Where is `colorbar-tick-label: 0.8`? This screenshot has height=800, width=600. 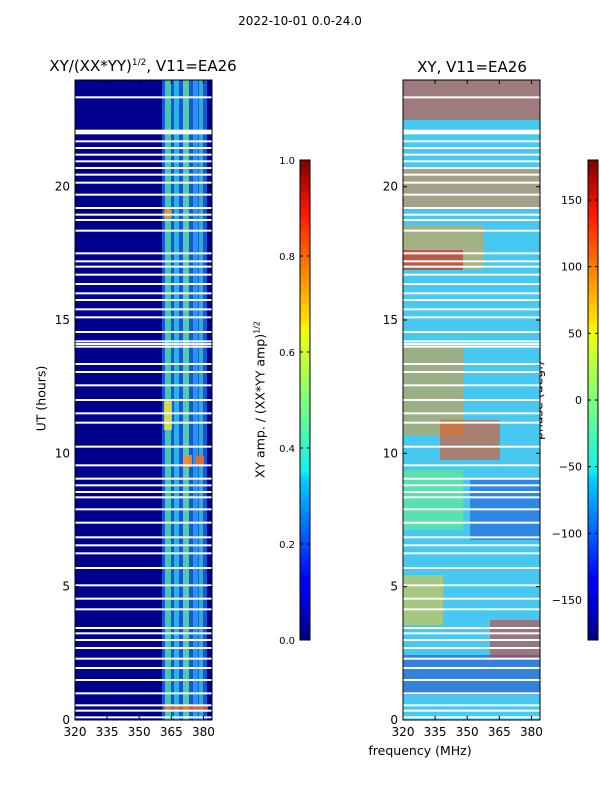
colorbar-tick-label: 0.8 is located at coordinates (287, 257).